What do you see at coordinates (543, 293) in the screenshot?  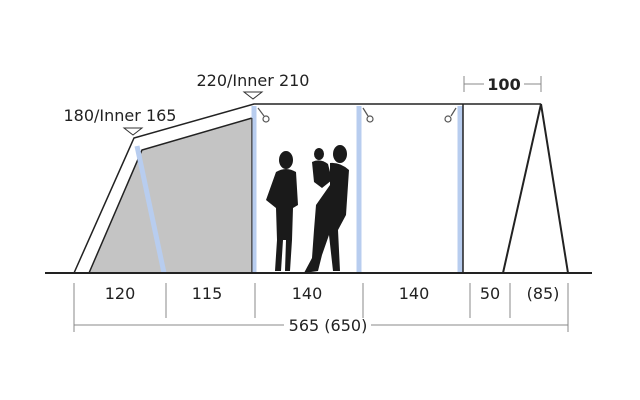 I see `section-label: (85)` at bounding box center [543, 293].